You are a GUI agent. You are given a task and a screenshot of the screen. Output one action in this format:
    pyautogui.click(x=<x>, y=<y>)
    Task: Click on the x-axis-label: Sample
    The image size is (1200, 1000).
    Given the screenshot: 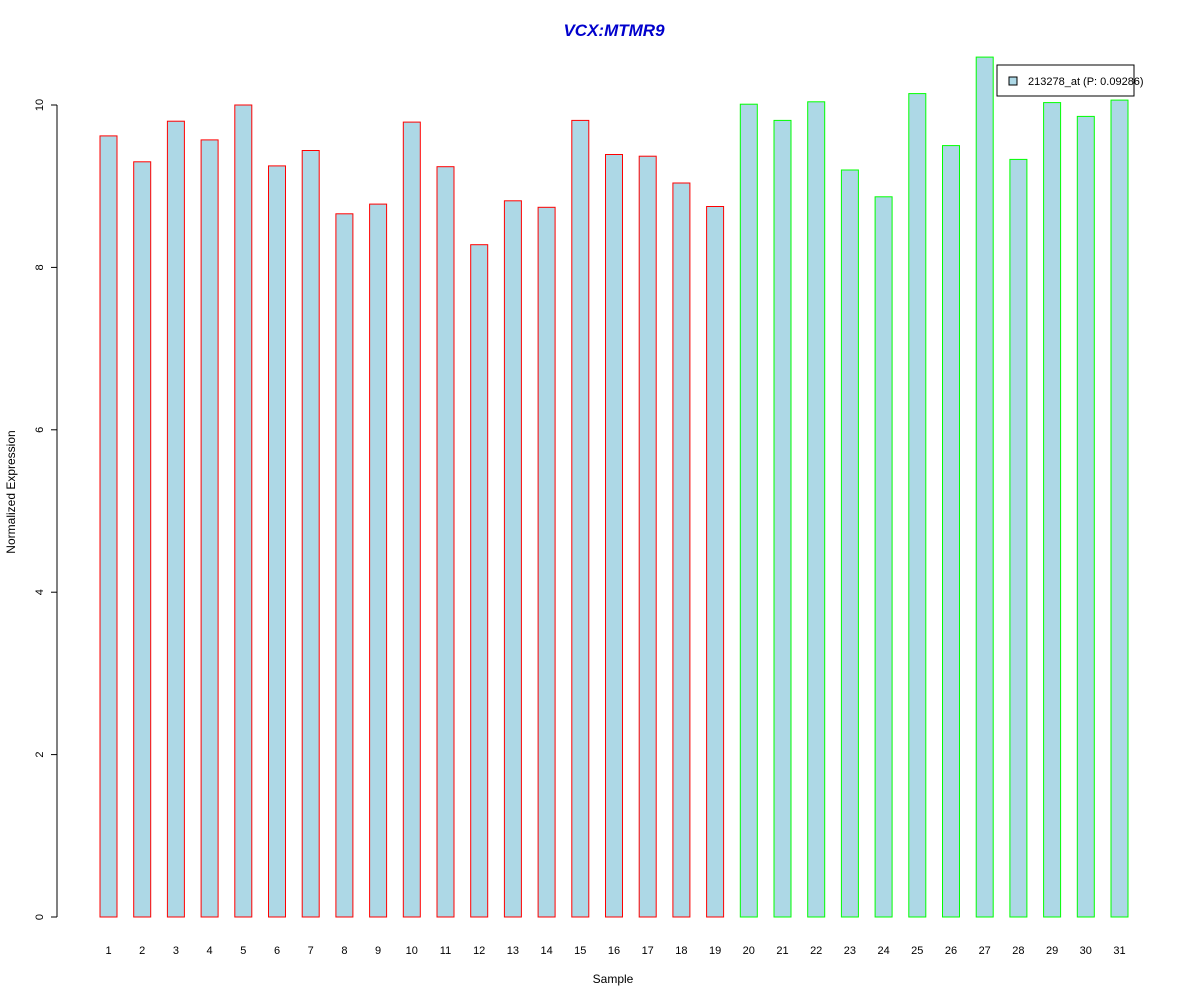 What is the action you would take?
    pyautogui.click(x=613, y=979)
    